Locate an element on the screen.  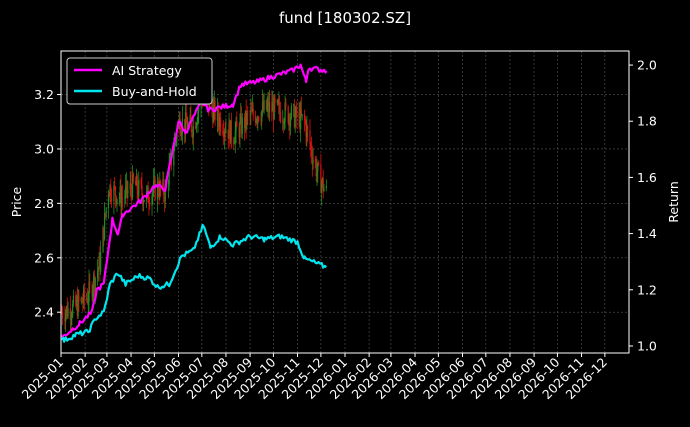
y-left-axis-ticks: 2.4 2.6 2.8 3.0 3.2 is located at coordinates (47, 203).